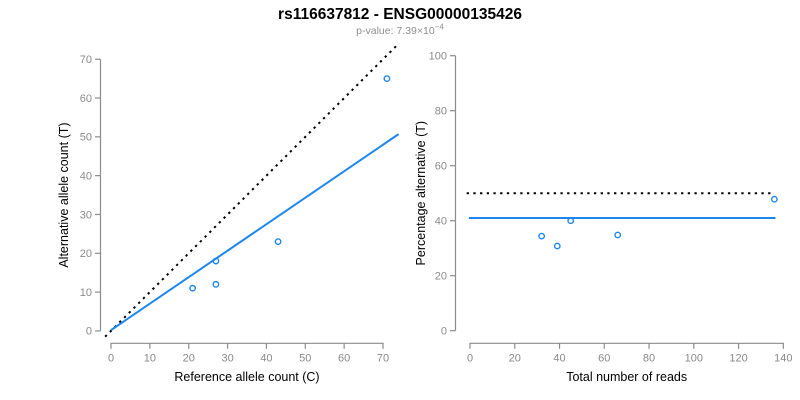 This screenshot has width=800, height=400. Describe the element at coordinates (305, 358) in the screenshot. I see `x-axis-tick-label: 50` at that location.